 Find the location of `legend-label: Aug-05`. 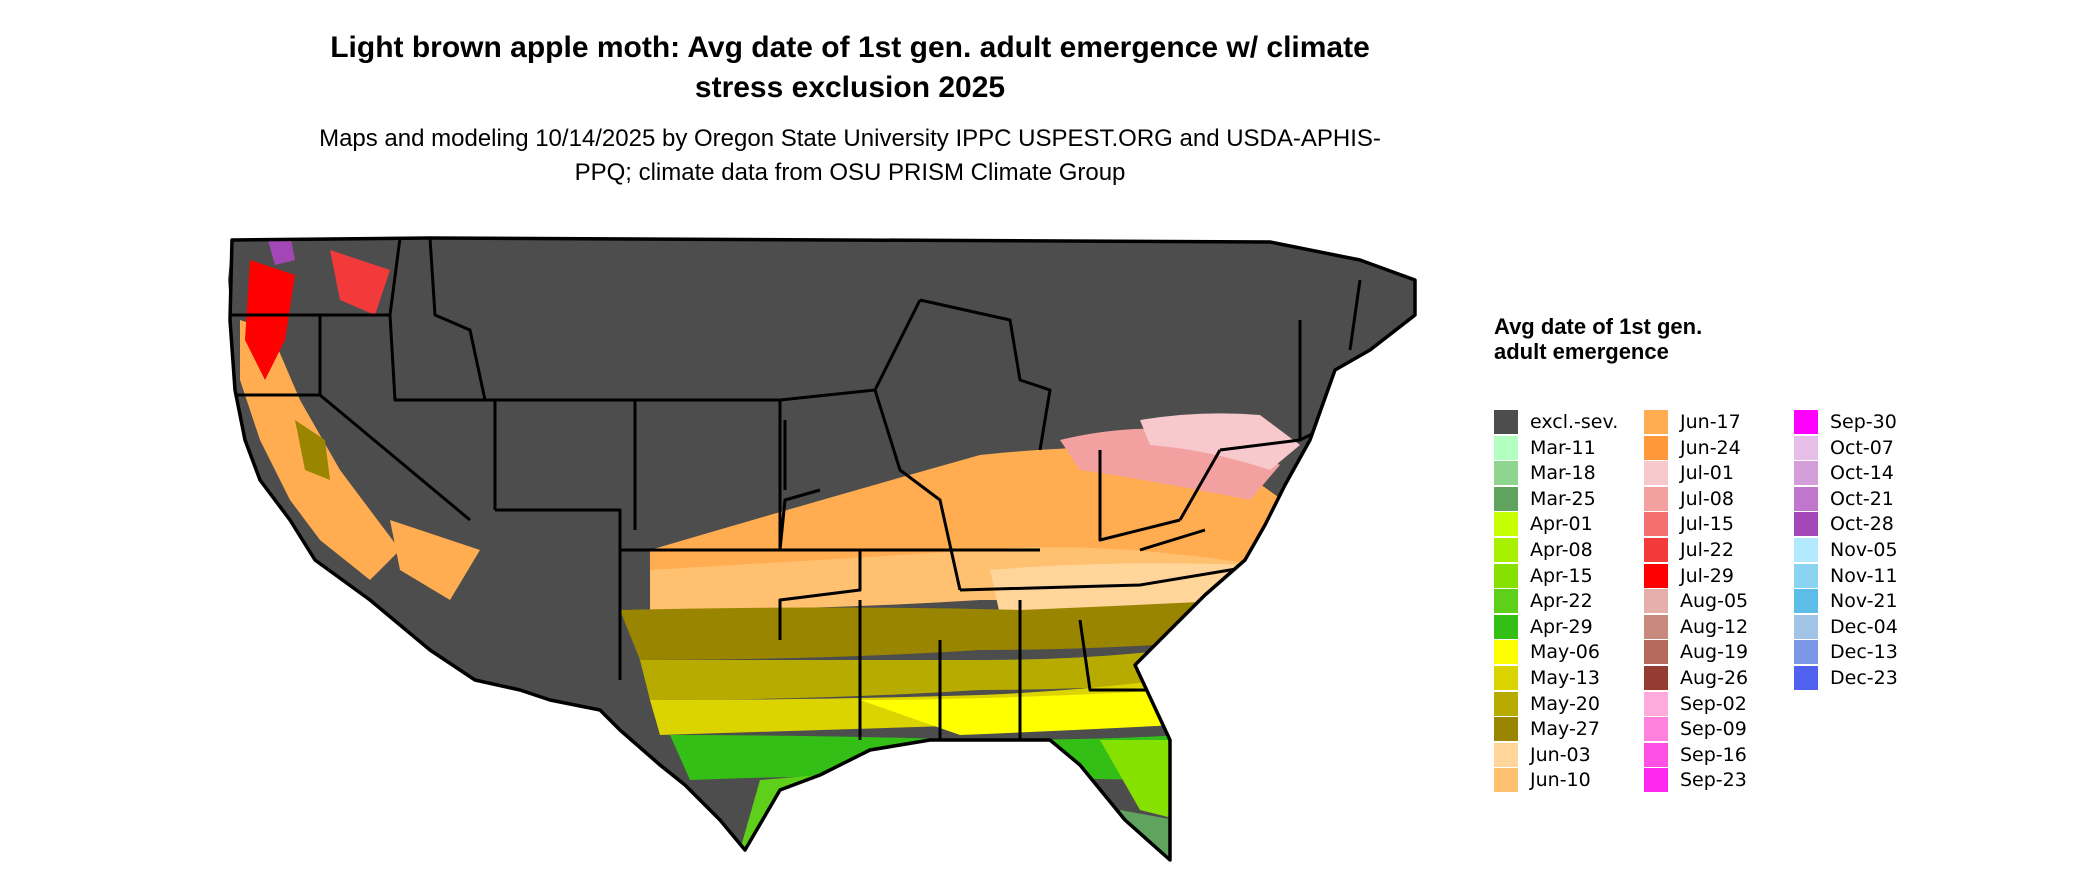

legend-label: Aug-05 is located at coordinates (1714, 601).